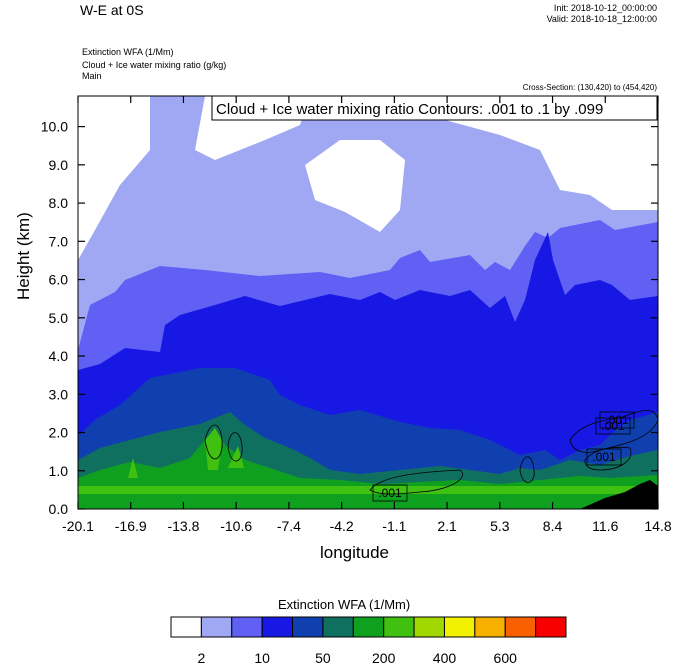 The image size is (674, 667). I want to click on surface-band, so click(368, 490).